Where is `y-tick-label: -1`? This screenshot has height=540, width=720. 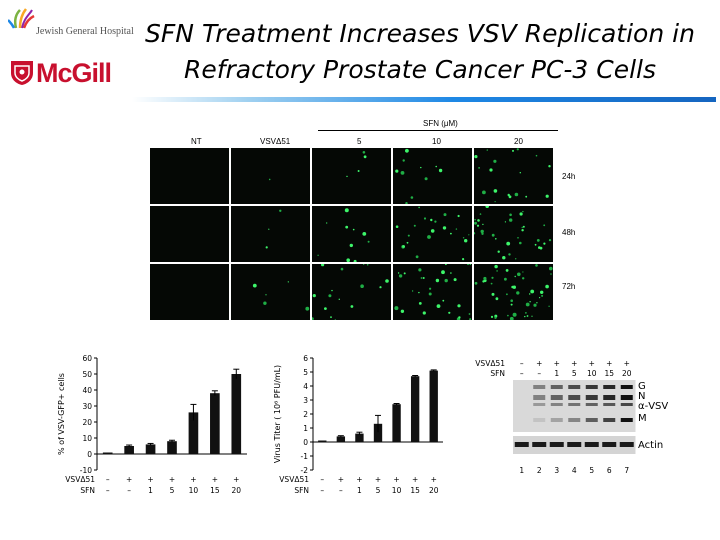
y-tick-label: -1 is located at coordinates (305, 456).